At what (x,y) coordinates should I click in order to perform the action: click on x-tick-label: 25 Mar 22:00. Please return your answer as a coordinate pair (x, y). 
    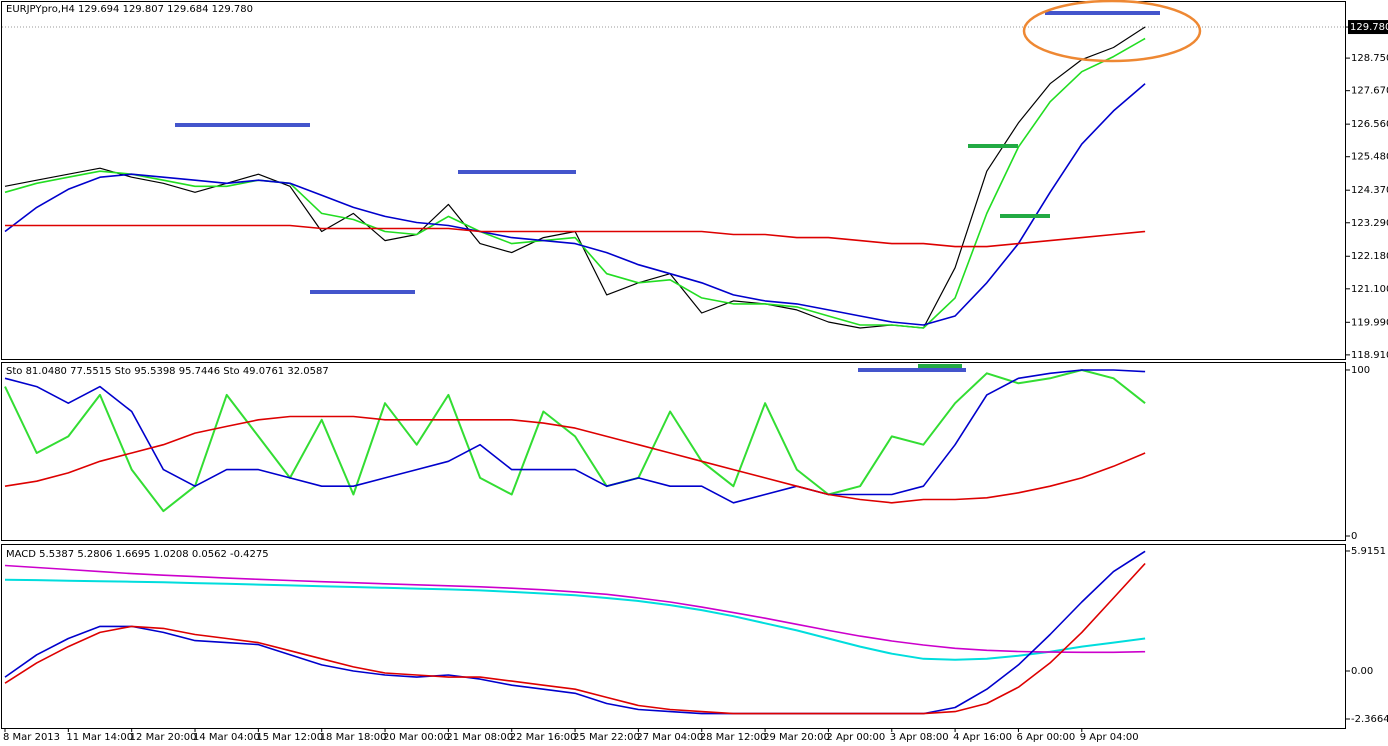
    Looking at the image, I should click on (606, 737).